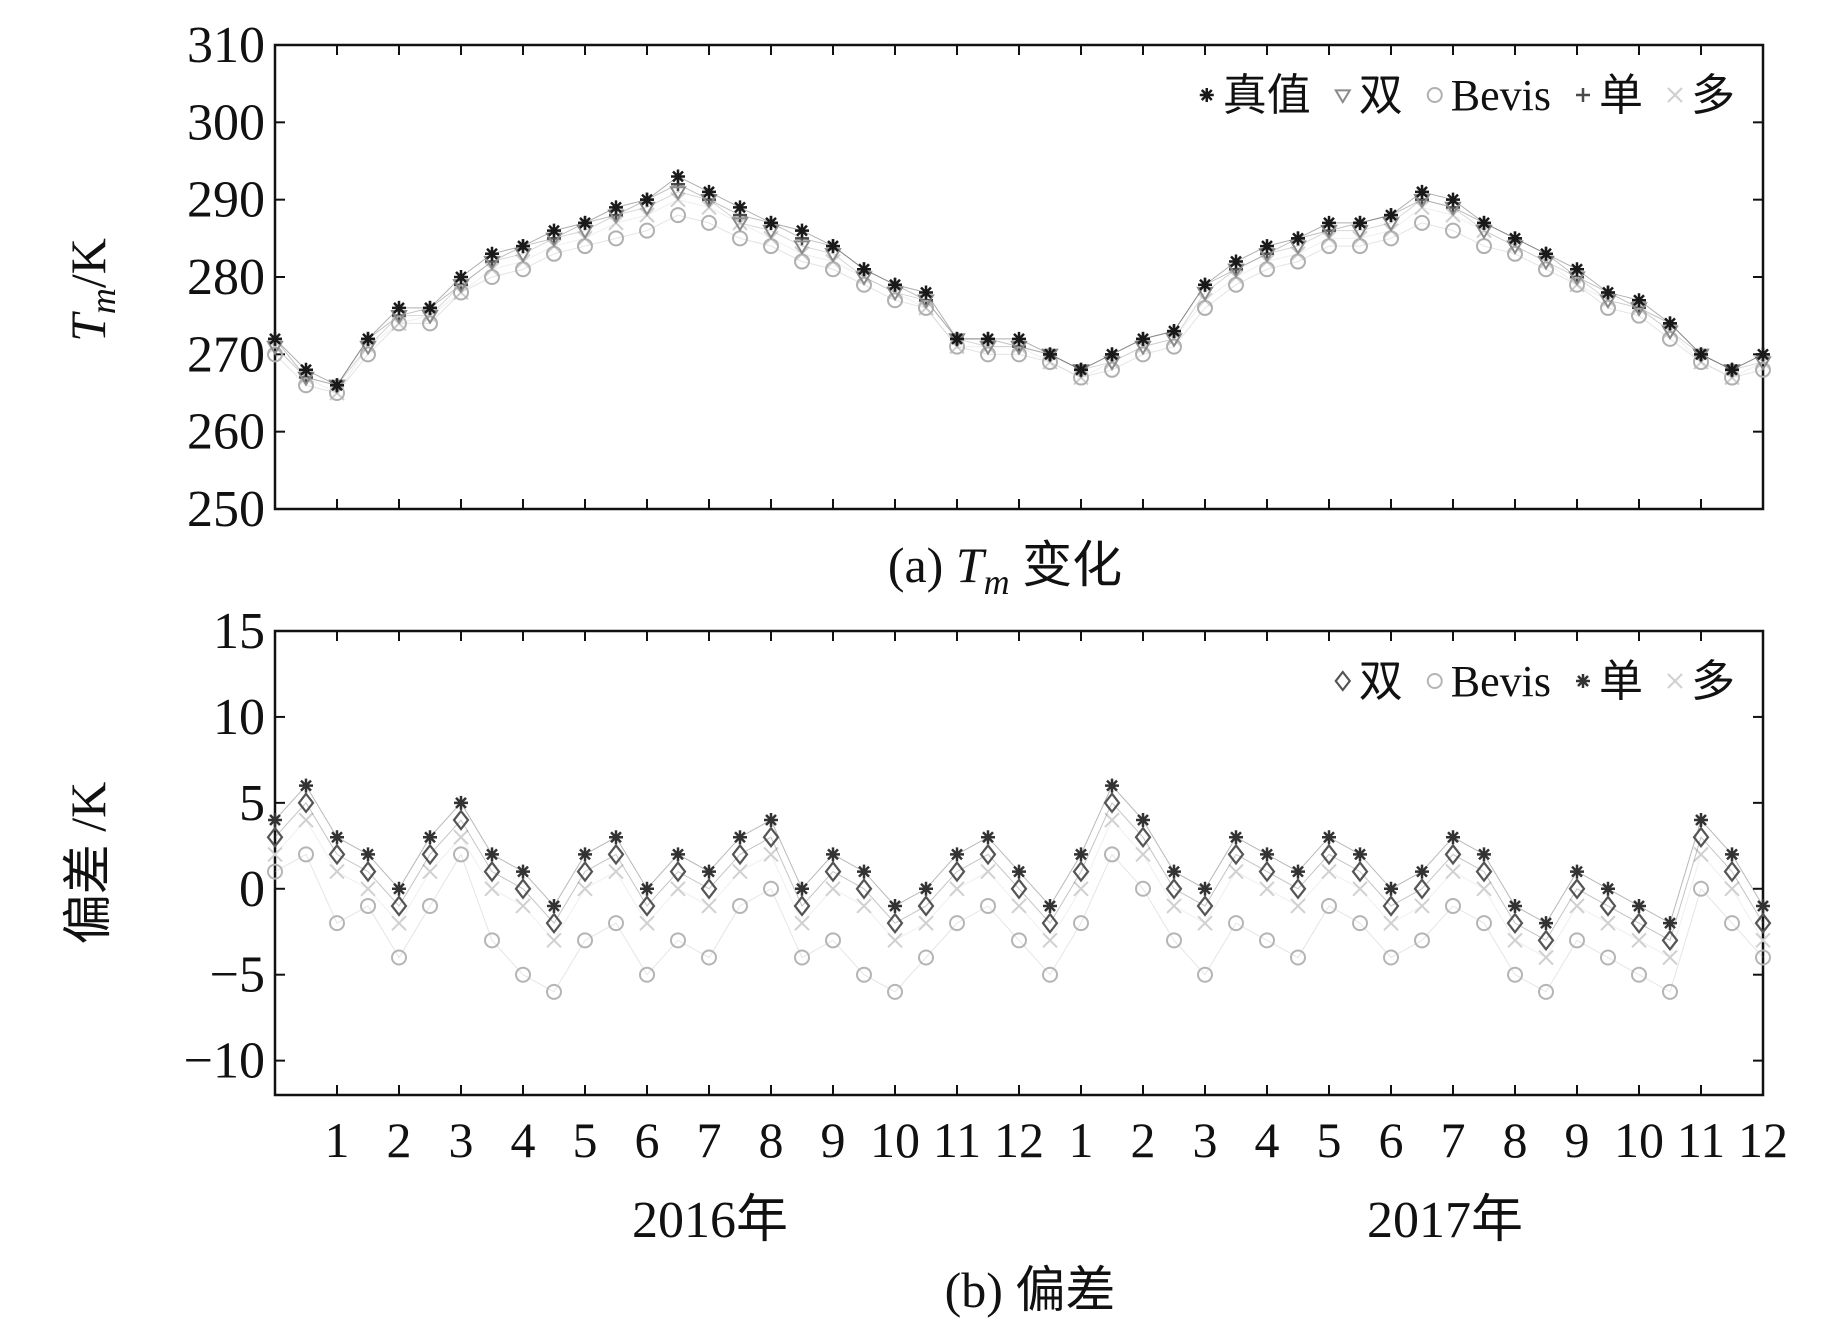  I want to click on series-Bevis, so click(1019, 304).